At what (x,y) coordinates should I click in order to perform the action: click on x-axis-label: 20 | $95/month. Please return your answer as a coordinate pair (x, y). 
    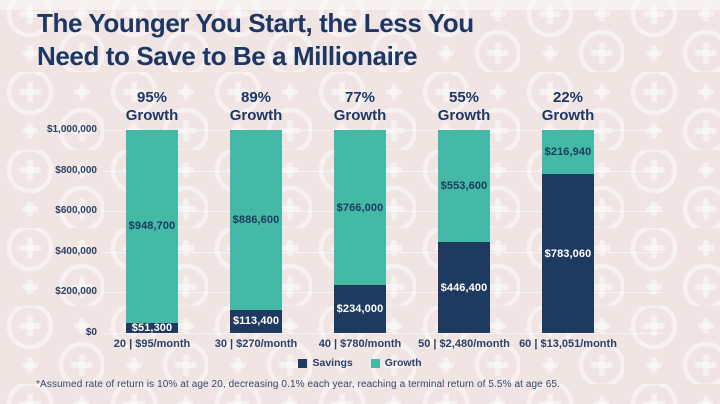
    Looking at the image, I should click on (152, 344).